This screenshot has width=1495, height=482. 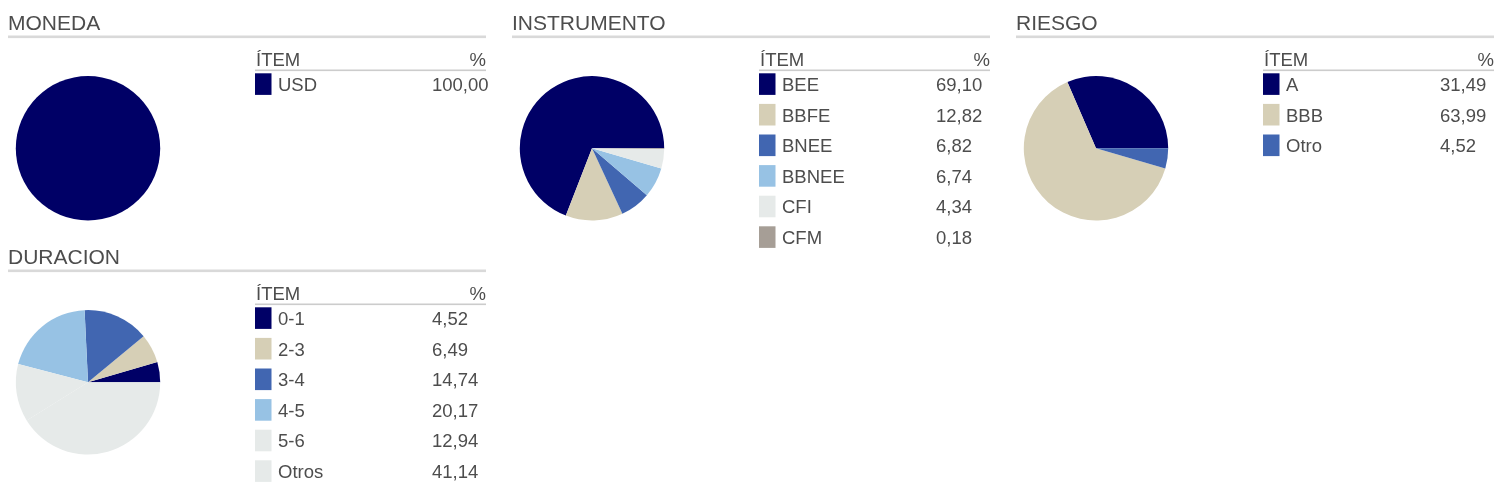 I want to click on data-label: 63,99, so click(x=1463, y=115).